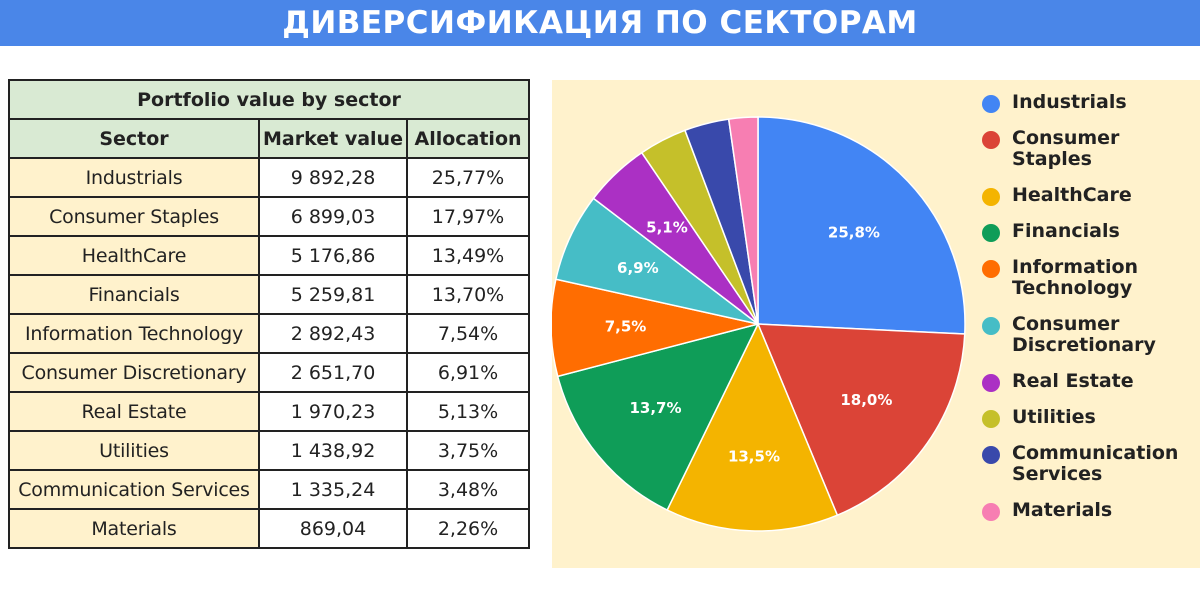  Describe the element at coordinates (468, 177) in the screenshot. I see `allocation-cell: 25,77%` at that location.